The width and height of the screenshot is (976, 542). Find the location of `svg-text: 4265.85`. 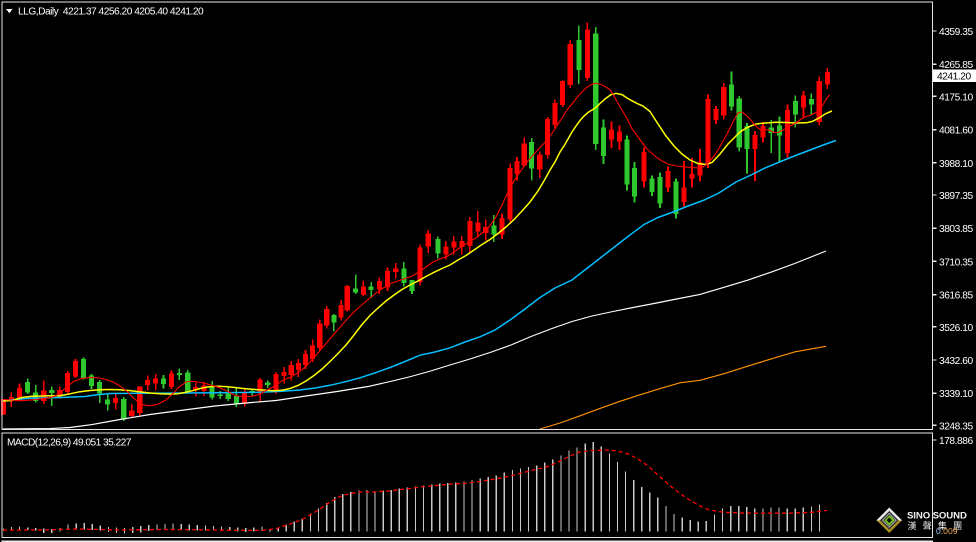

svg-text: 4265.85 is located at coordinates (956, 65).